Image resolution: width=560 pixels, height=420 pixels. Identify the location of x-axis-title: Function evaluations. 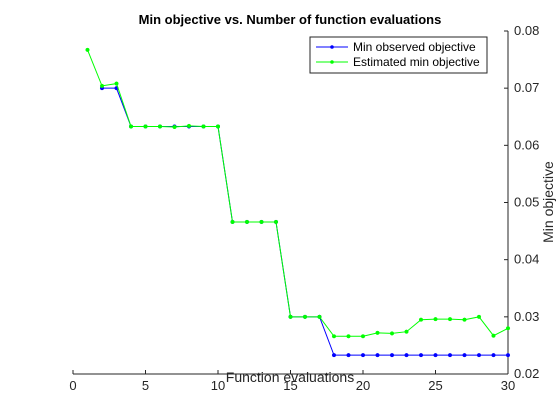
(290, 377).